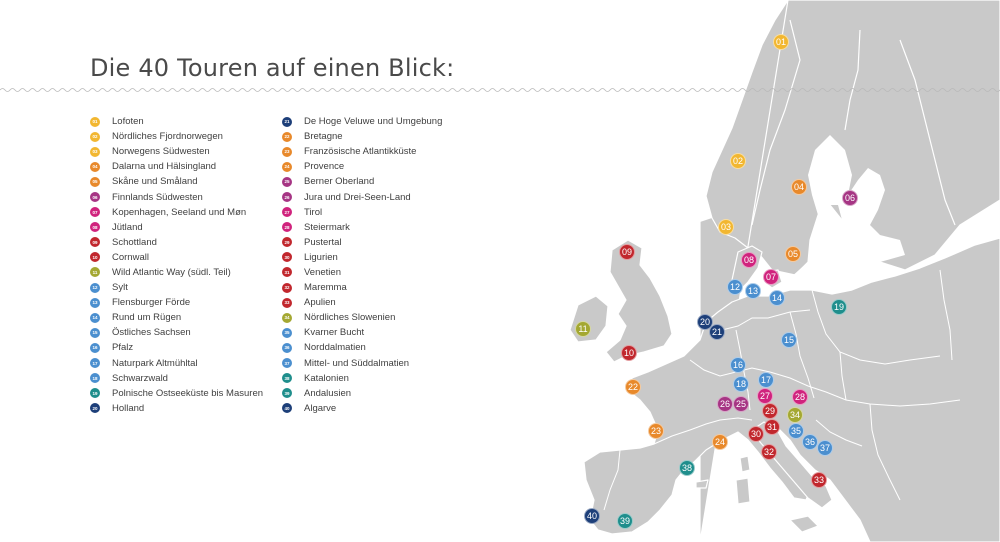 This screenshot has height=542, width=1000. Describe the element at coordinates (188, 393) in the screenshot. I see `legend-label: Polnische Ostseeküste bis Masuren` at that location.